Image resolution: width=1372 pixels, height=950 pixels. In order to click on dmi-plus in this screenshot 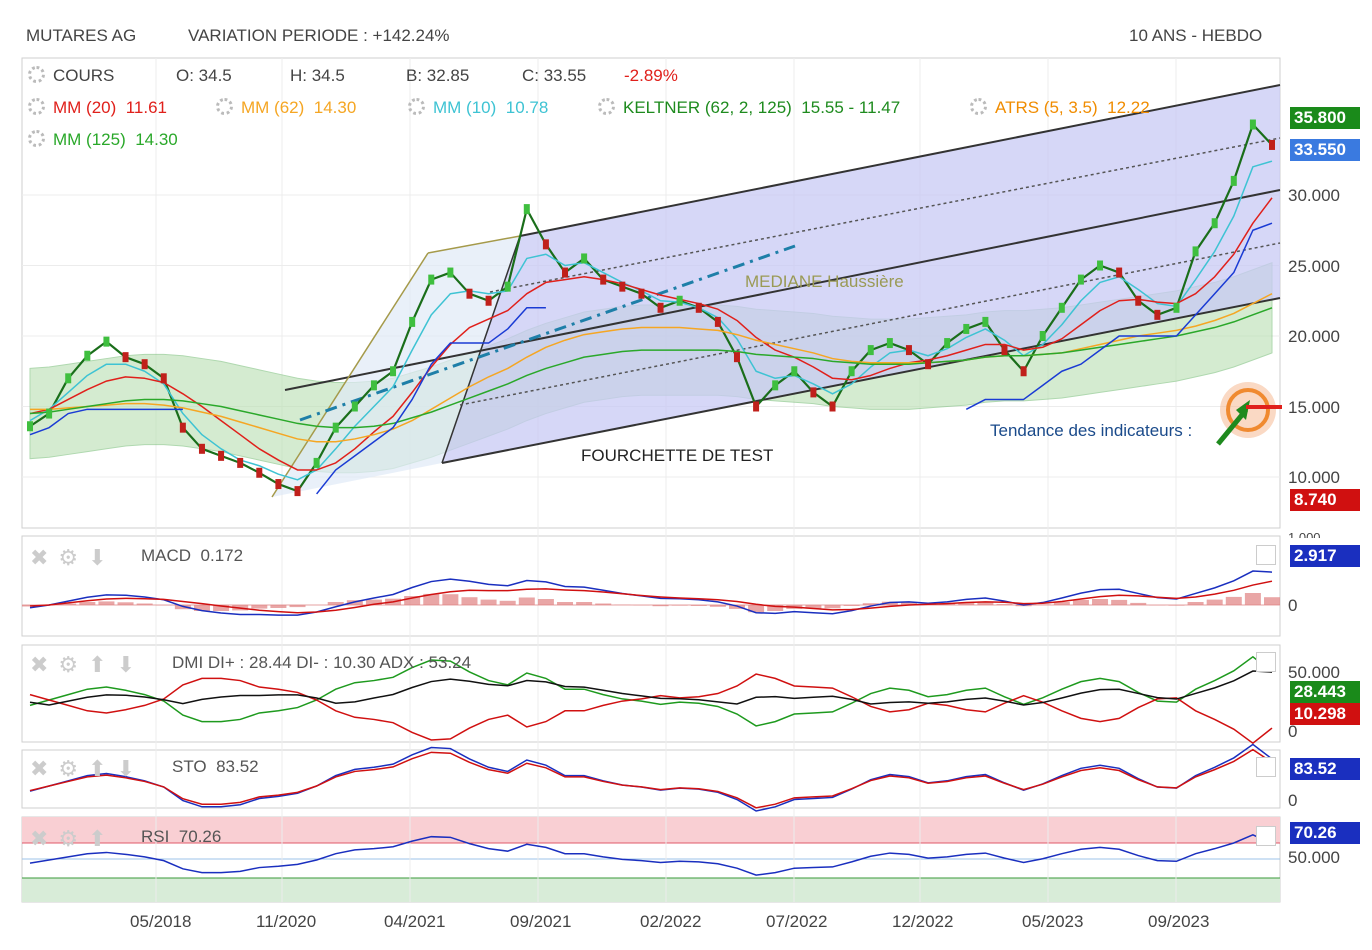, I will do `click(651, 691)`.